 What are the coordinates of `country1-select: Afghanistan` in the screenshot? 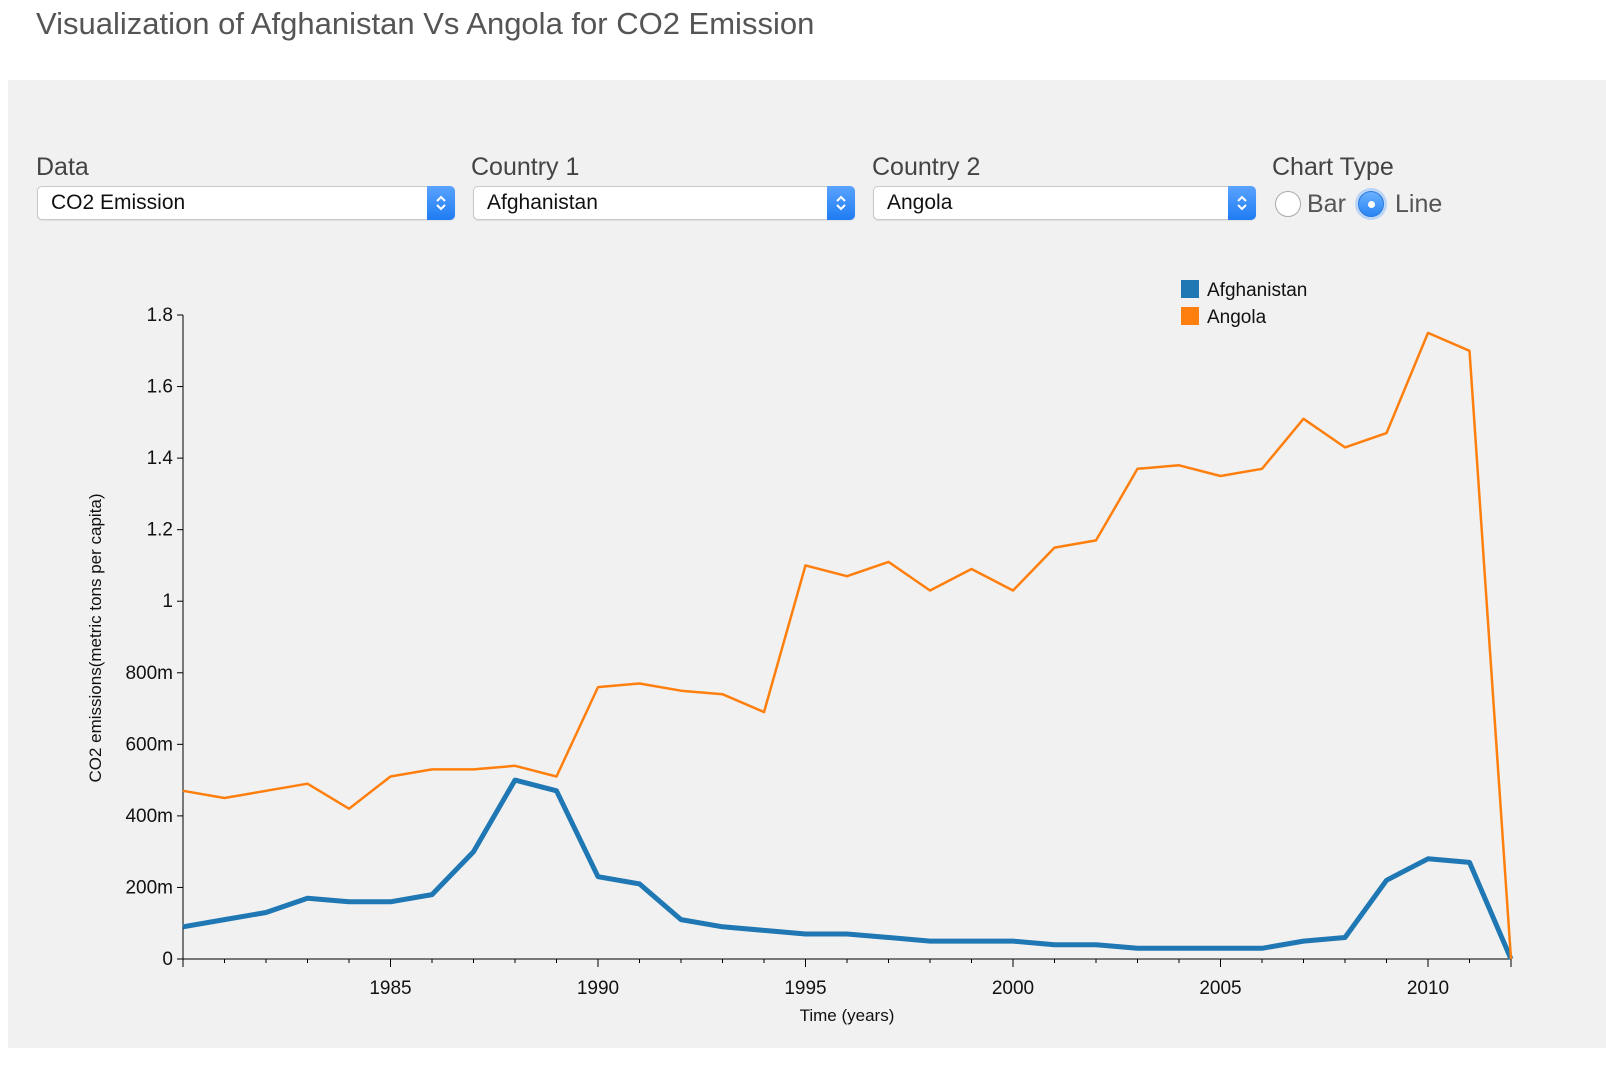 It's located at (664, 203).